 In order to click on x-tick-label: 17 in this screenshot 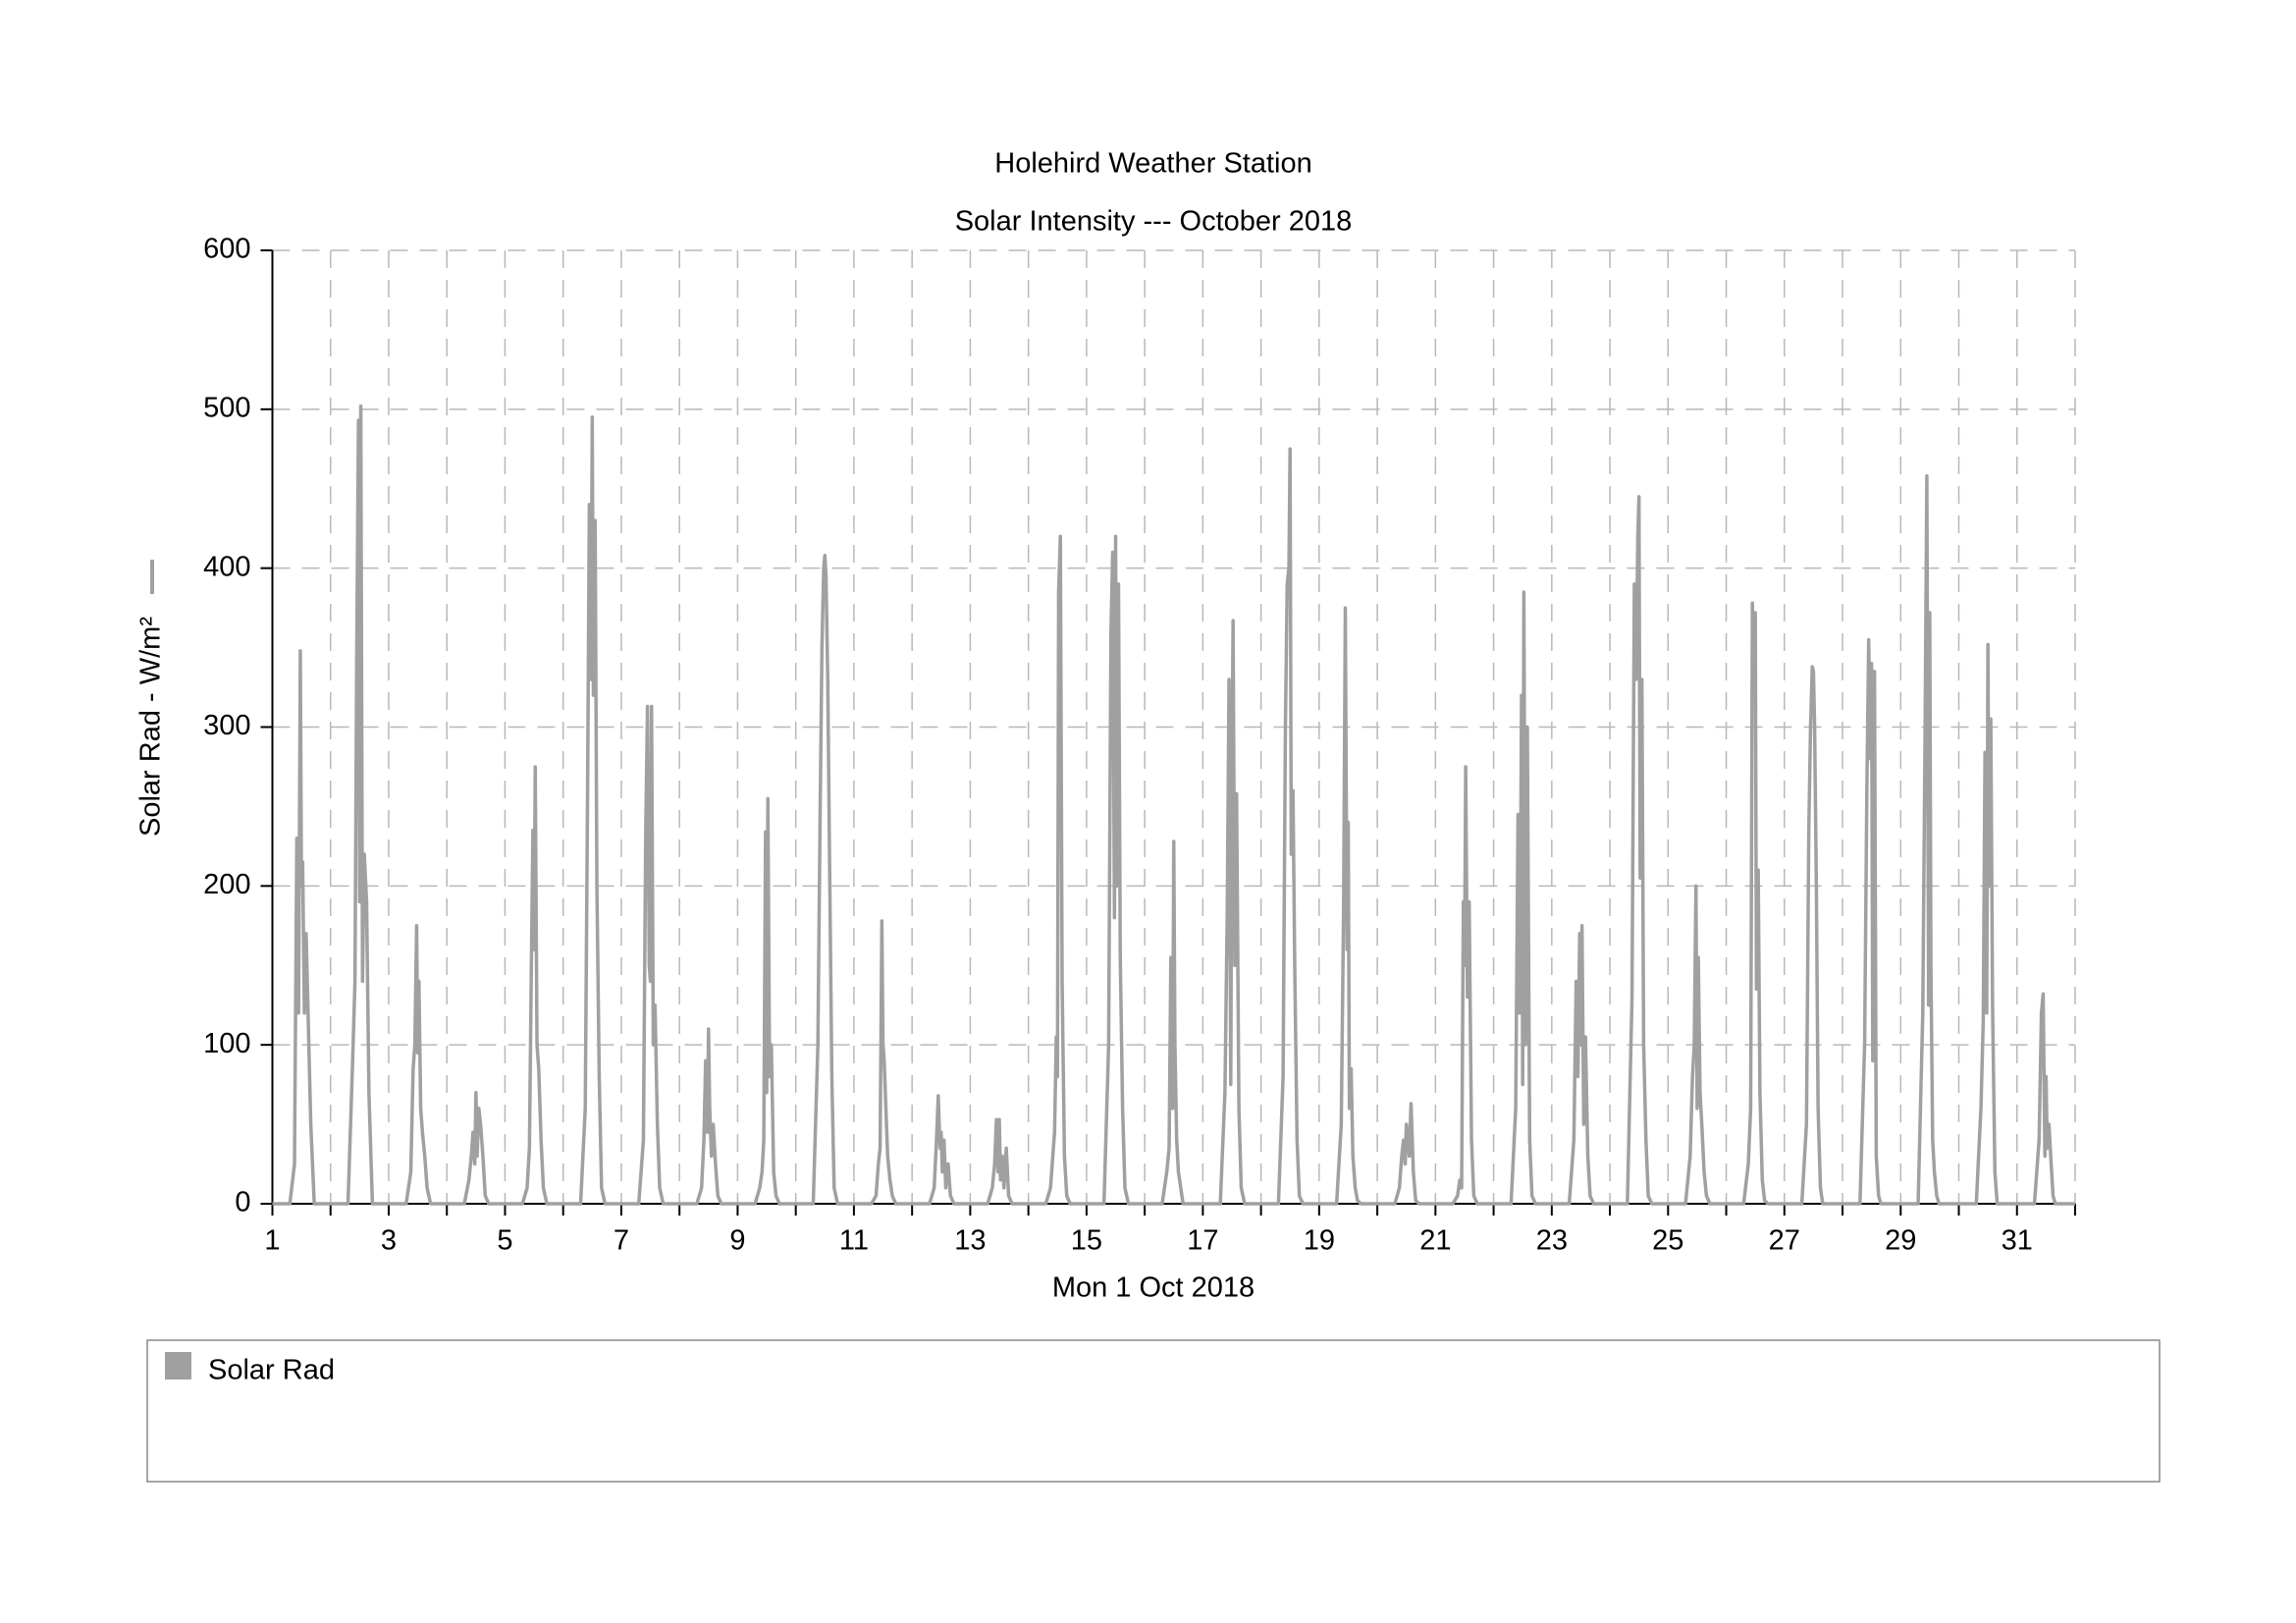, I will do `click(1202, 1241)`.